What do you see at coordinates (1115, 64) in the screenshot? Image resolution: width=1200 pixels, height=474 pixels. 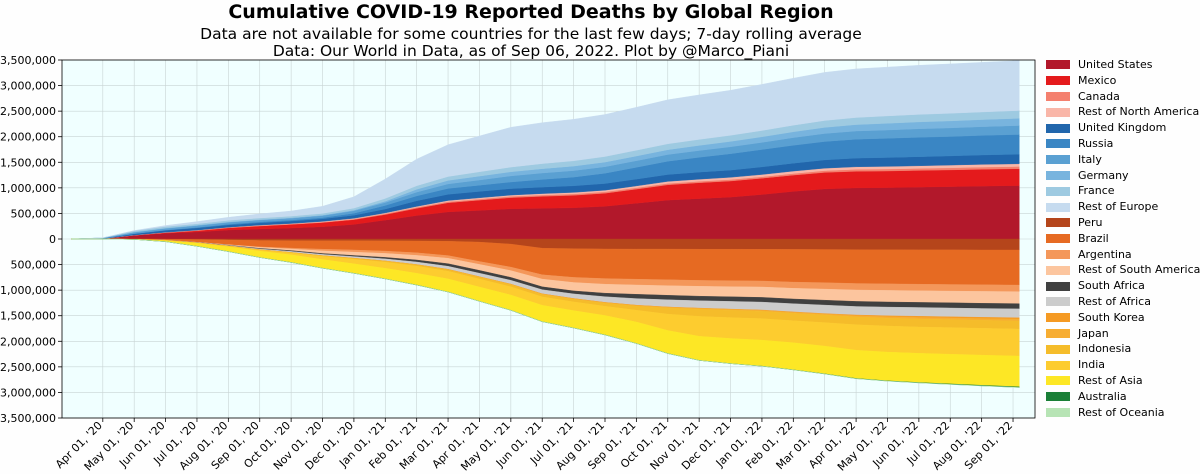 I see `legend-label: United States` at bounding box center [1115, 64].